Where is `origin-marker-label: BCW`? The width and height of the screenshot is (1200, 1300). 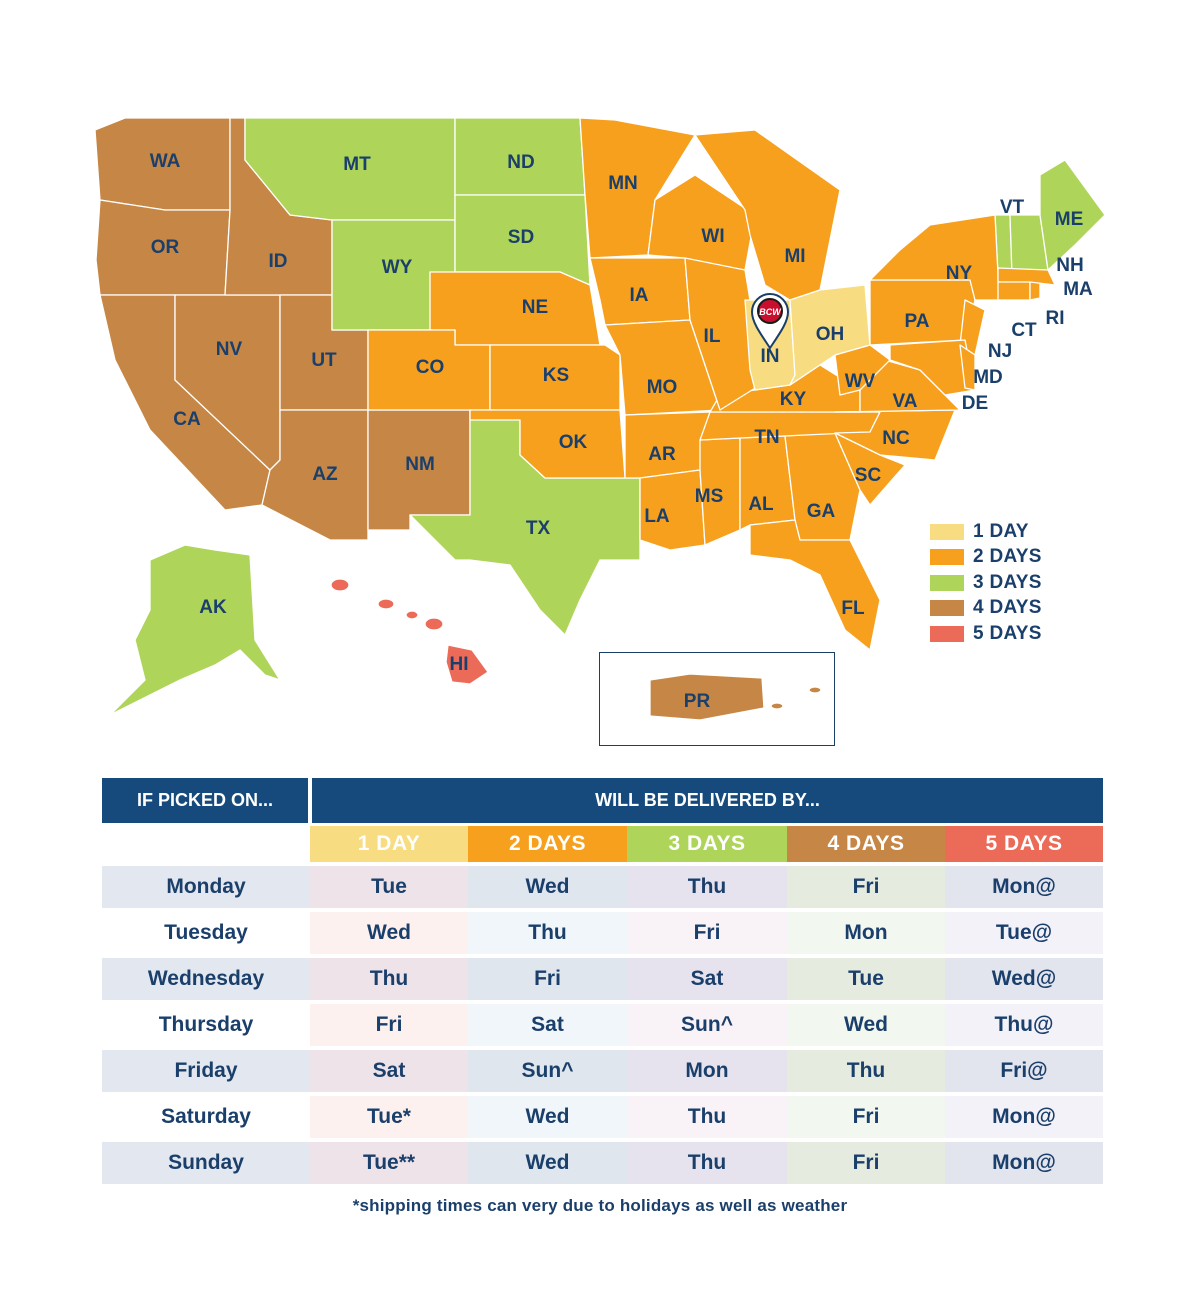 origin-marker-label: BCW is located at coordinates (770, 312).